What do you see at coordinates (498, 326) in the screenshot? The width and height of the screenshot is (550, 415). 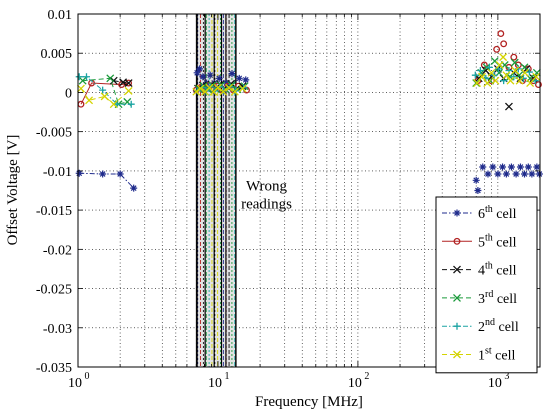 I see `legend-entry: 2nd cell` at bounding box center [498, 326].